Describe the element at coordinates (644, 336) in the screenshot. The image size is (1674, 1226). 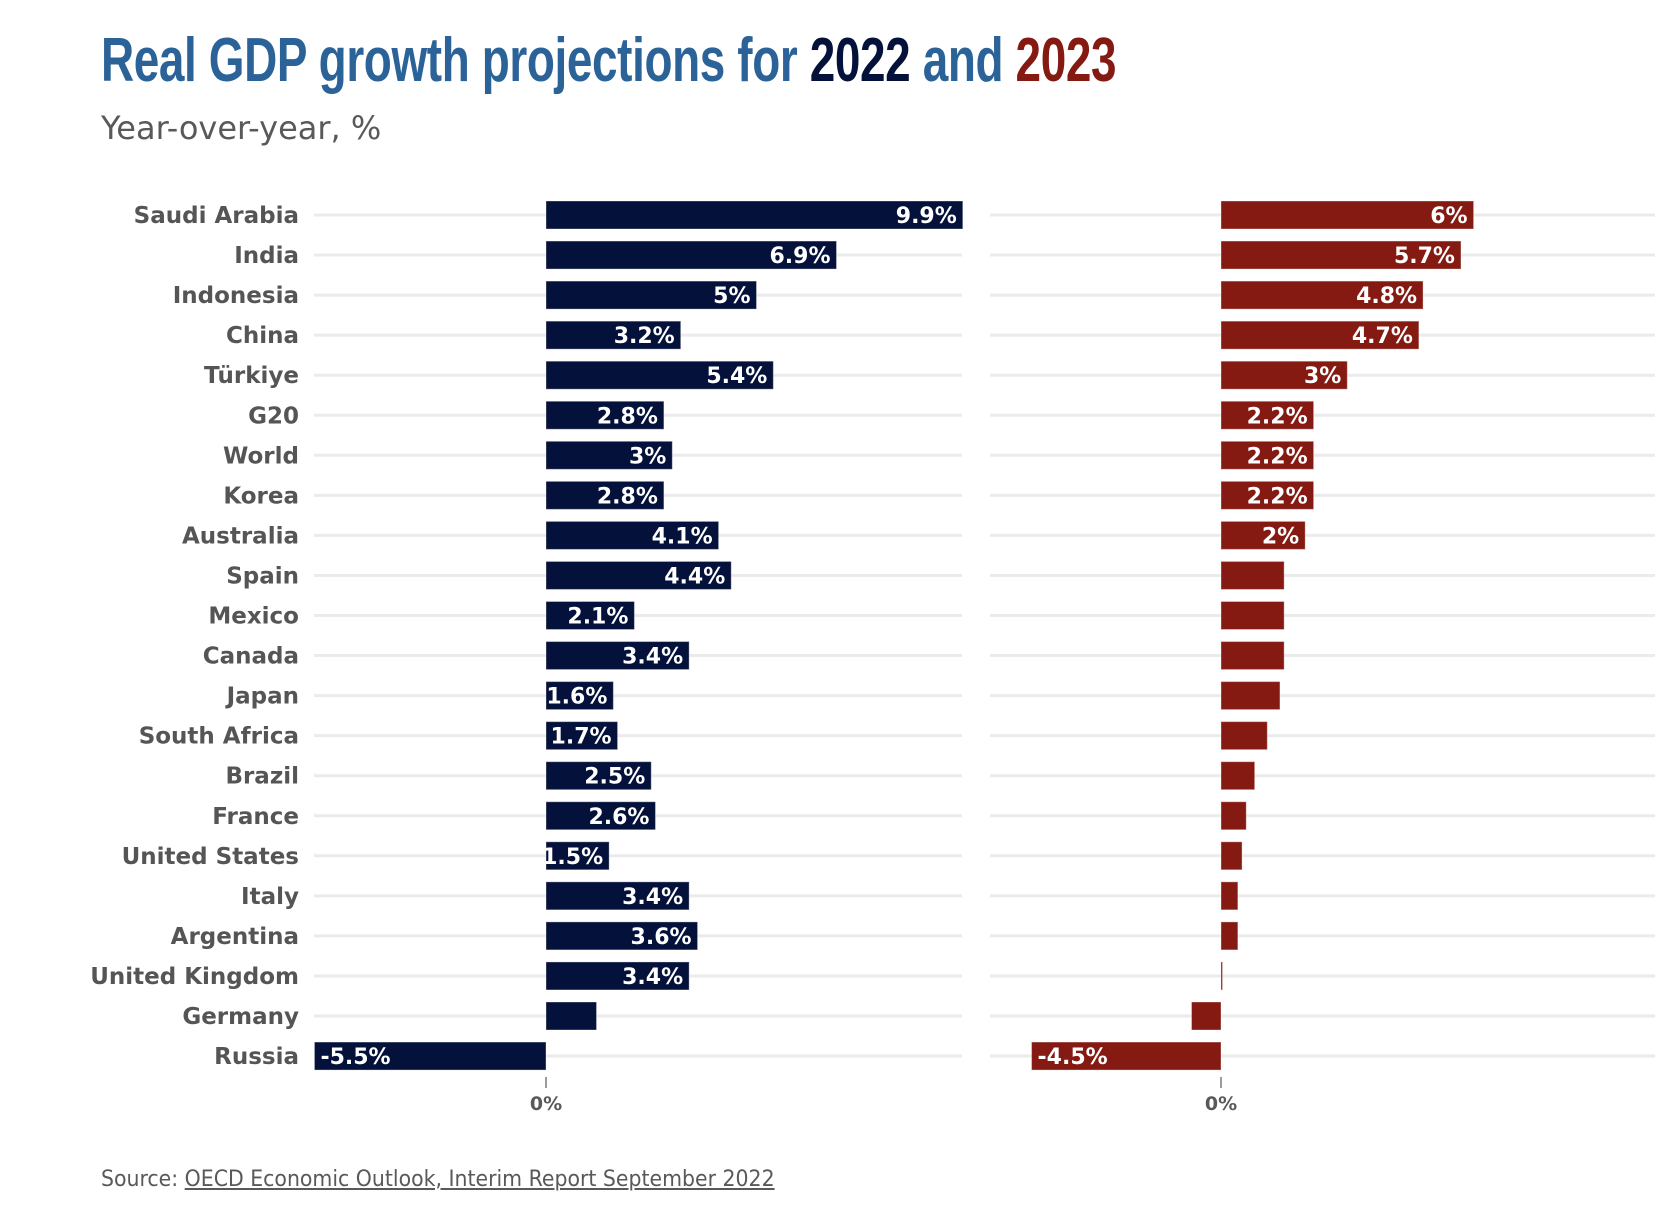
I see `data-label: 3.2%` at that location.